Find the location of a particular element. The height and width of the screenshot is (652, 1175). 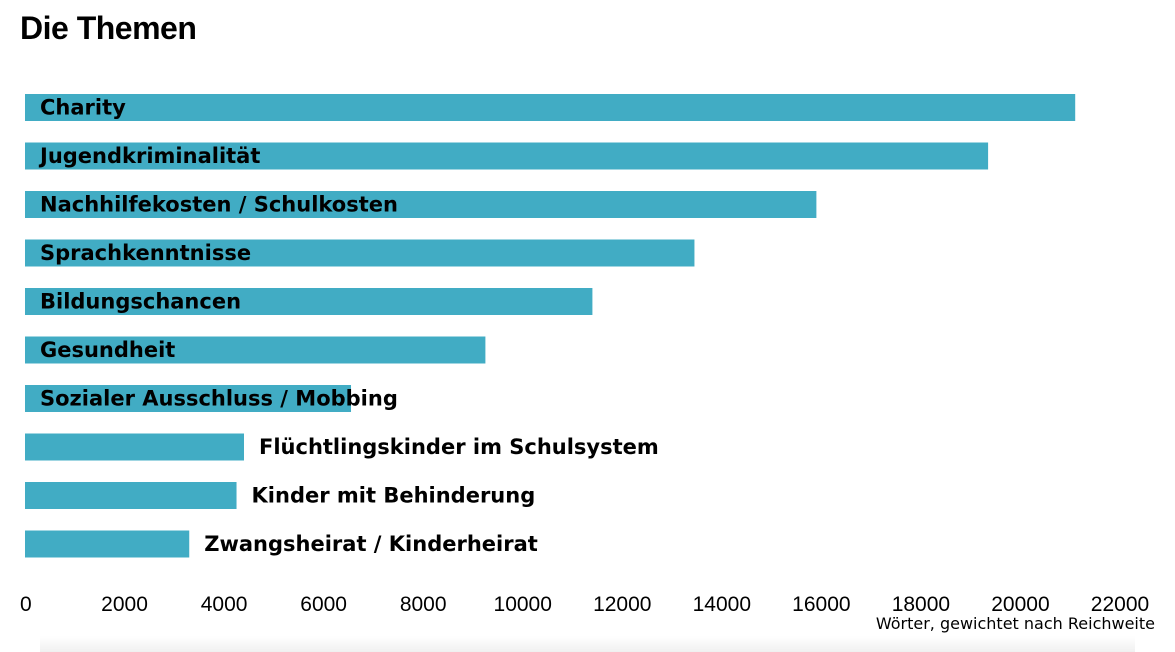

x-tick-label-4: 8000 is located at coordinates (423, 604).